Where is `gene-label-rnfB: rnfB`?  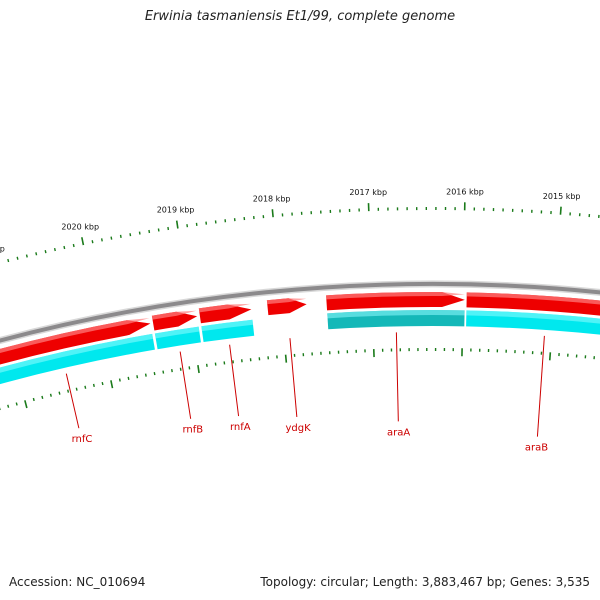 gene-label-rnfB: rnfB is located at coordinates (193, 430).